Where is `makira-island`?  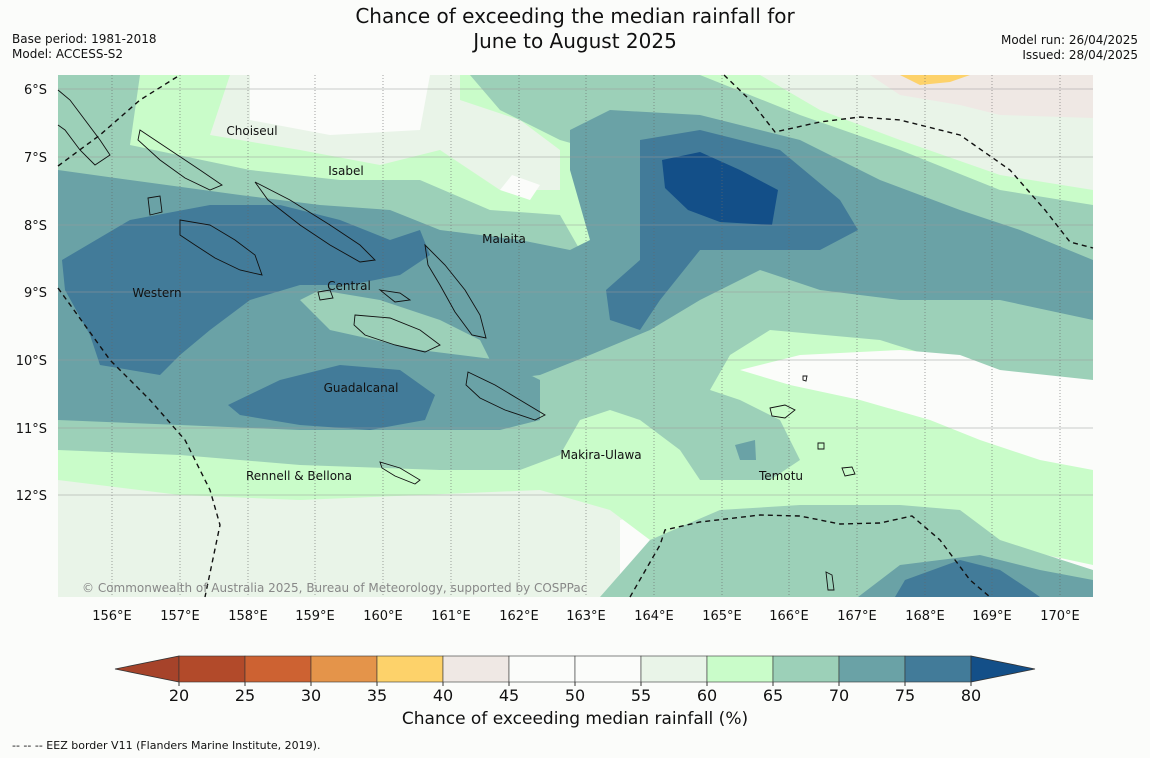 makira-island is located at coordinates (505, 396).